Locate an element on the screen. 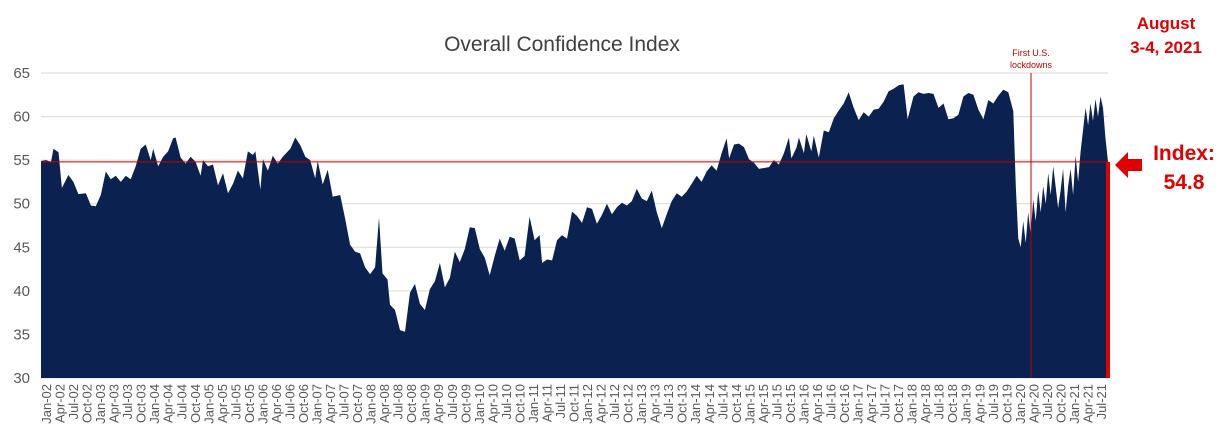  lockdown-label-line1: First U.S. is located at coordinates (1031, 53).